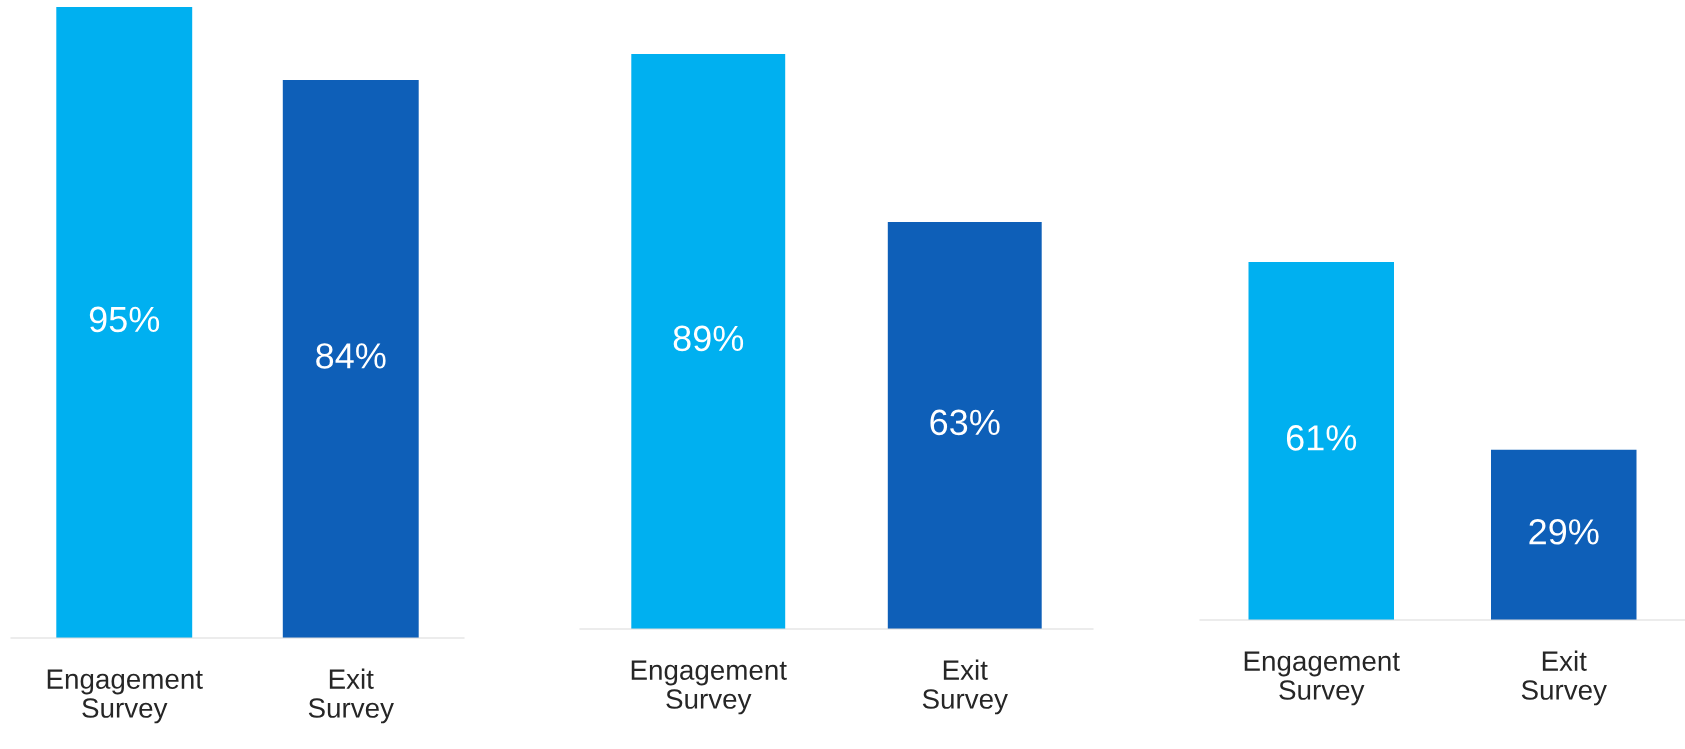 This screenshot has height=749, width=1685. What do you see at coordinates (965, 422) in the screenshot?
I see `data-label: 63%` at bounding box center [965, 422].